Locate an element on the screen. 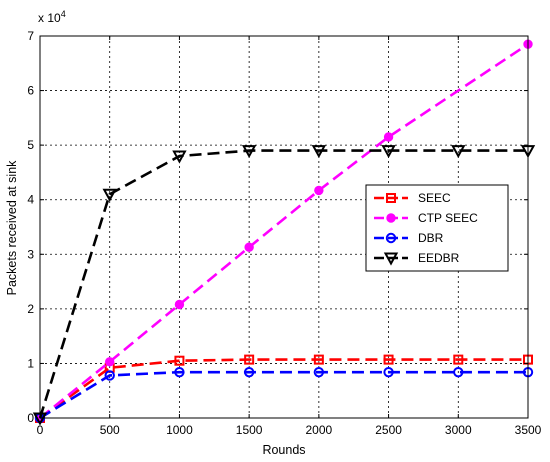 The width and height of the screenshot is (550, 462). legend-item-dbr: DBR is located at coordinates (409, 238).